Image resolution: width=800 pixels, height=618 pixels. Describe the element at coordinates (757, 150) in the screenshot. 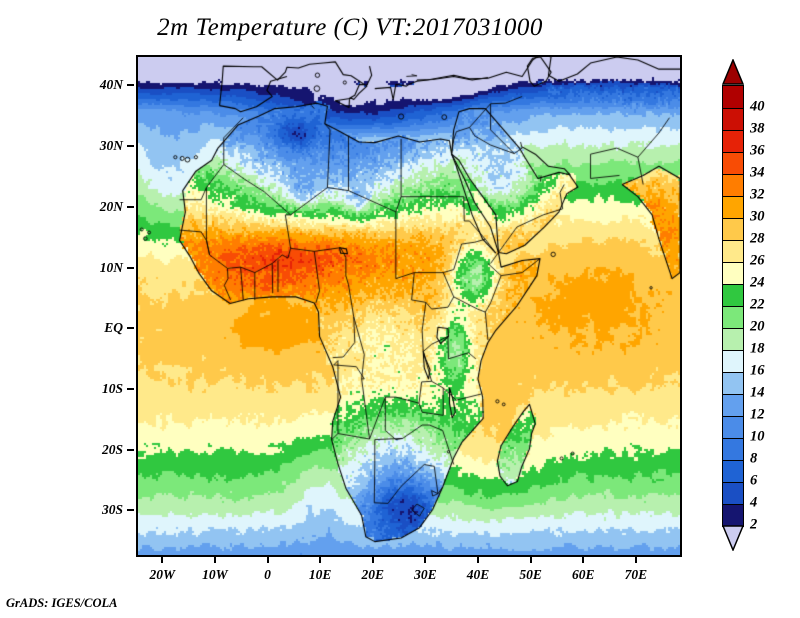

I see `colorbar-tick-label-36: 36` at that location.